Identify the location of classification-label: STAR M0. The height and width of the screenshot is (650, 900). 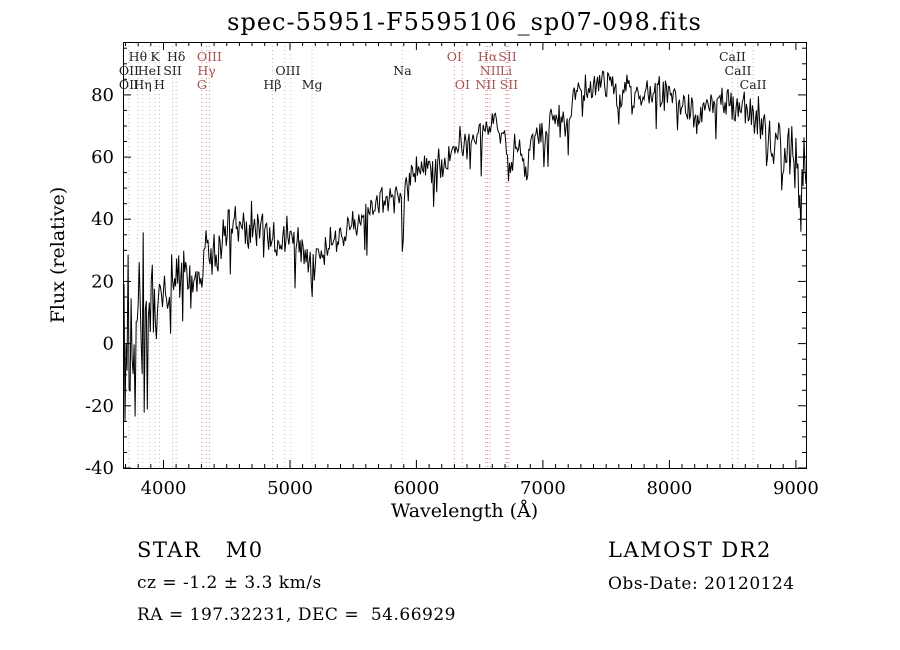
(200, 550).